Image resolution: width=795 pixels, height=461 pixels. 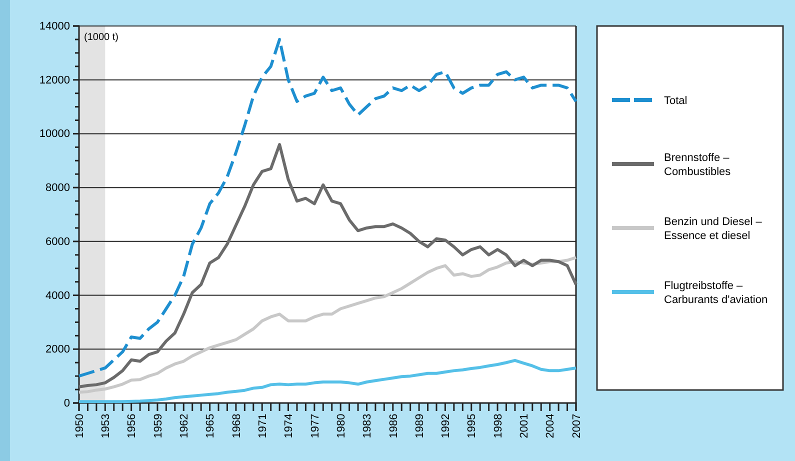 What do you see at coordinates (210, 426) in the screenshot?
I see `x-tick-label: 1965` at bounding box center [210, 426].